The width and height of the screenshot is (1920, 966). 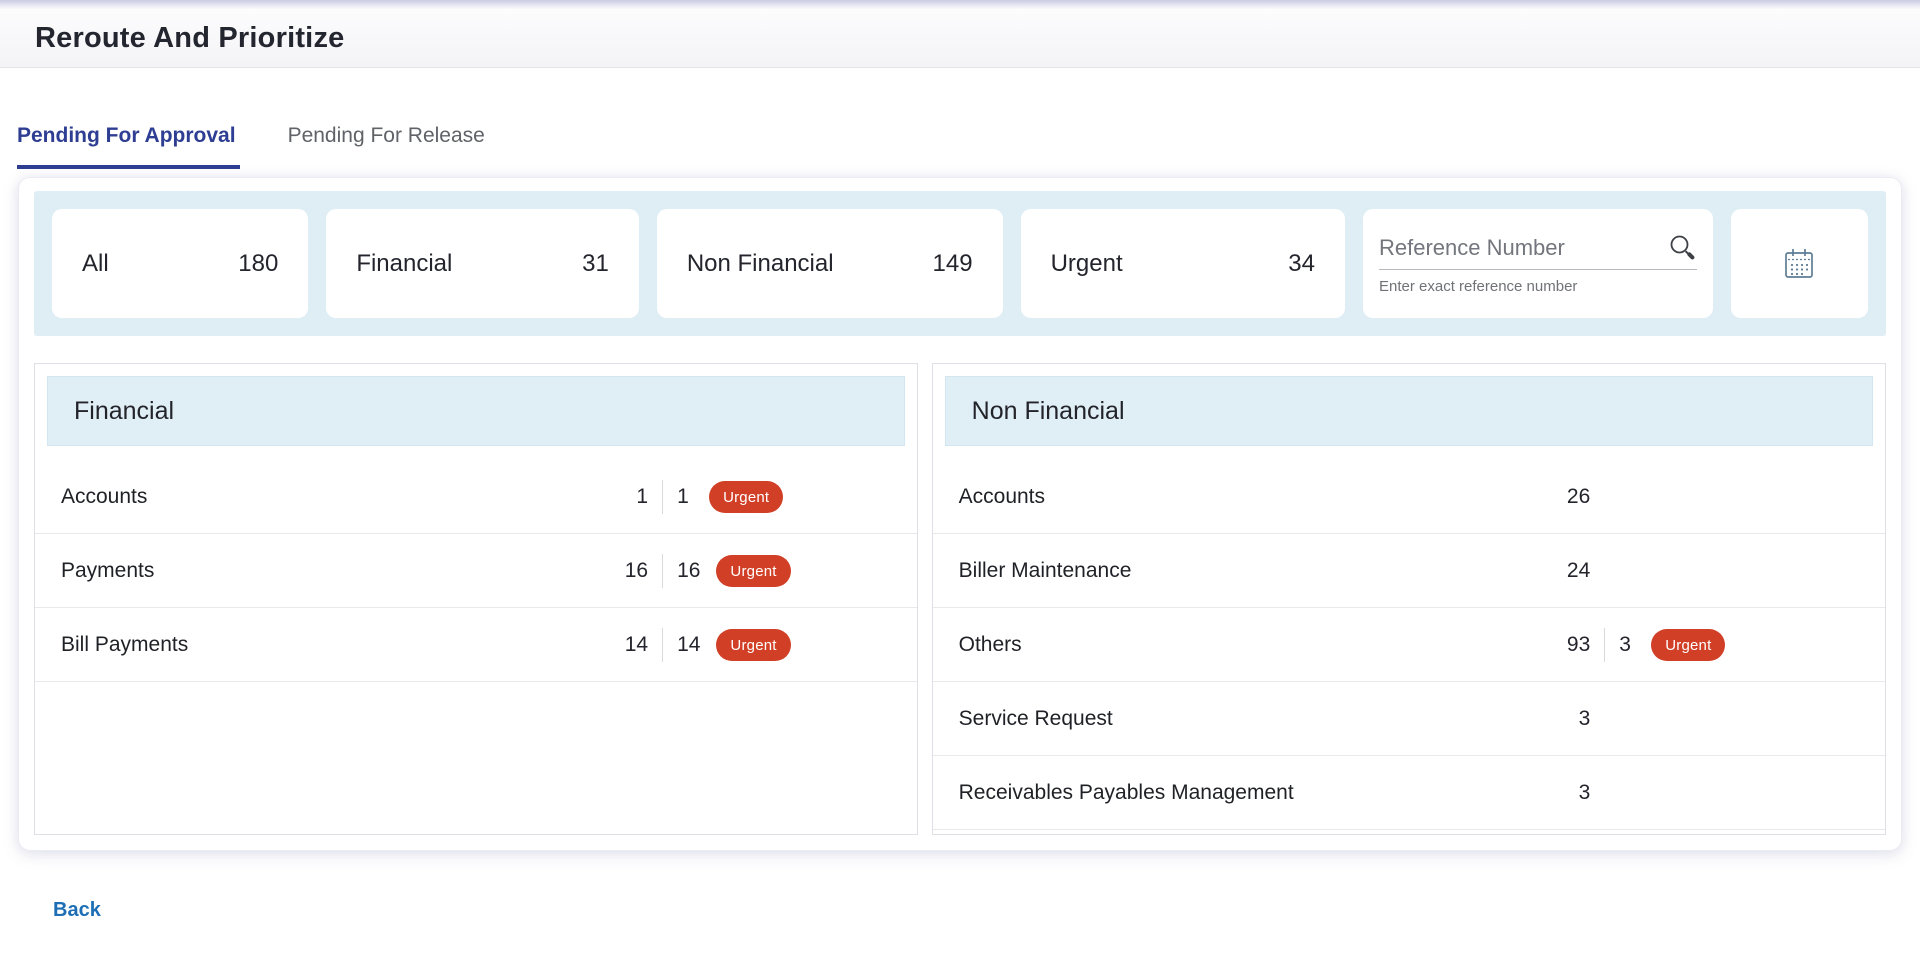 I want to click on tab-bar: Pending For Approval Pending For Release, so click(x=968, y=146).